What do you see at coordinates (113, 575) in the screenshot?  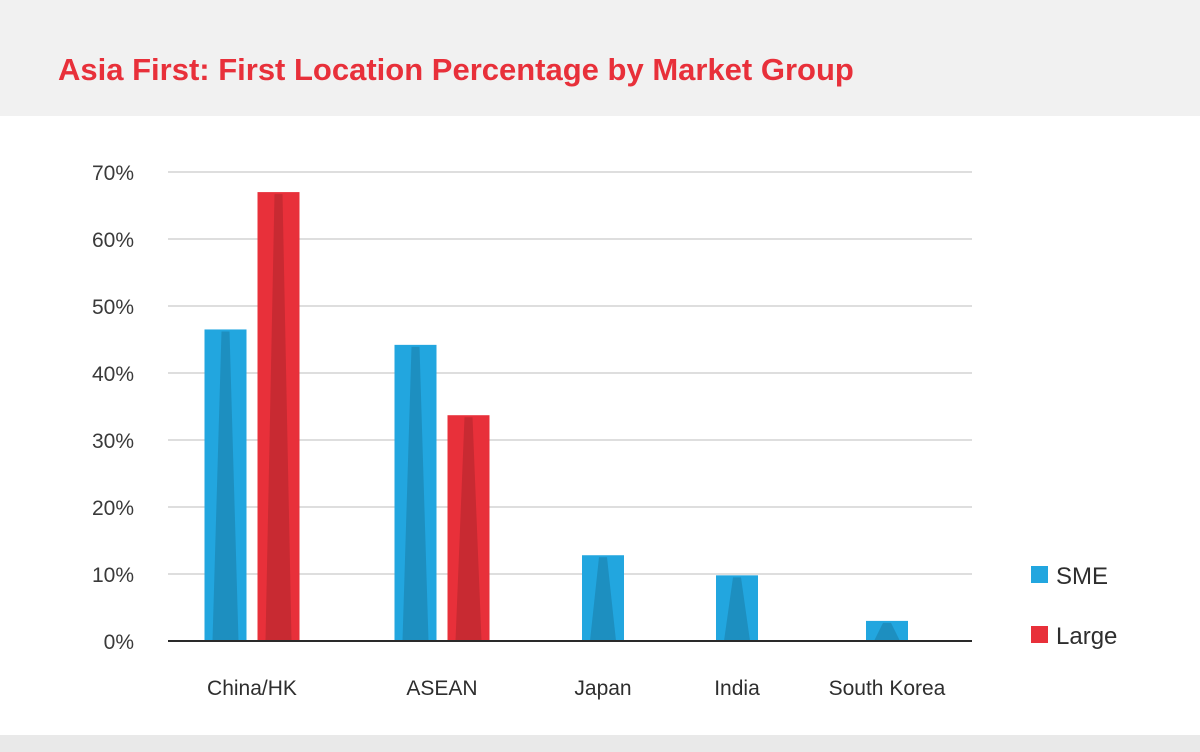 I see `y-tick-label: 10%` at bounding box center [113, 575].